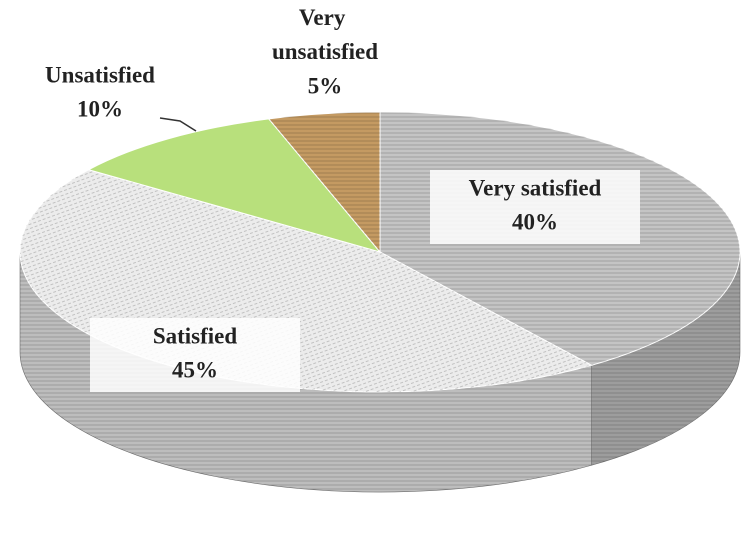 The width and height of the screenshot is (741, 544). I want to click on slice-texture, so click(324, 182).